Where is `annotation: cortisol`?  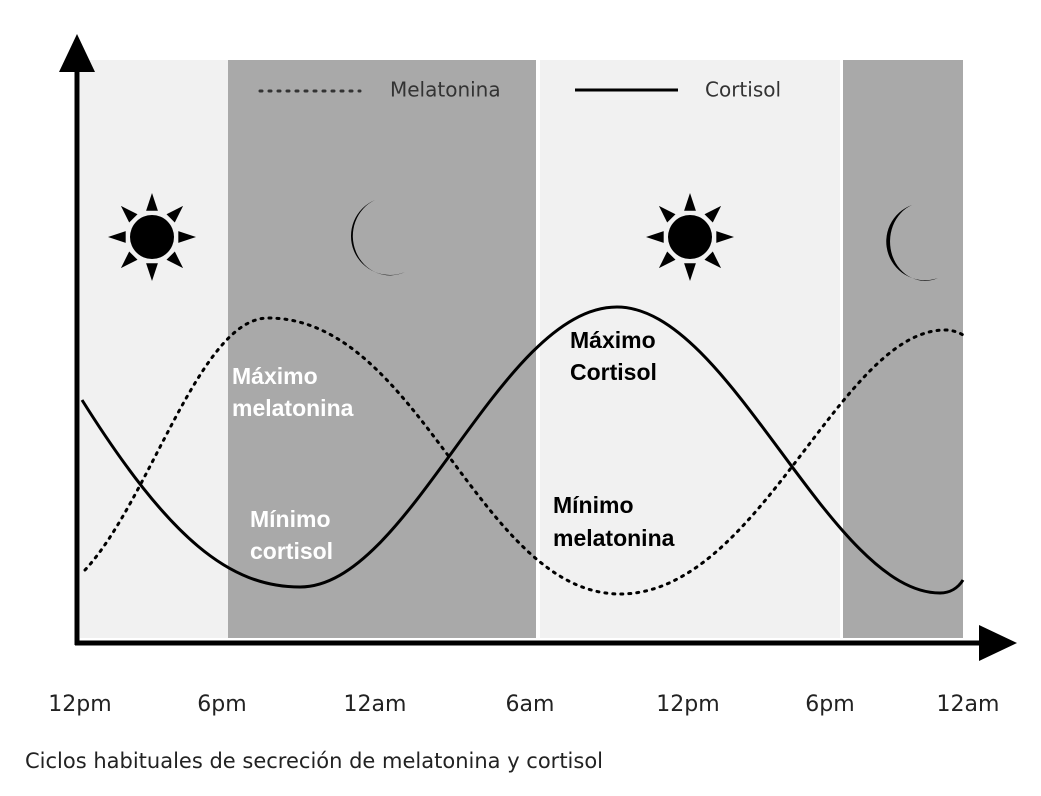
annotation: cortisol is located at coordinates (291, 551).